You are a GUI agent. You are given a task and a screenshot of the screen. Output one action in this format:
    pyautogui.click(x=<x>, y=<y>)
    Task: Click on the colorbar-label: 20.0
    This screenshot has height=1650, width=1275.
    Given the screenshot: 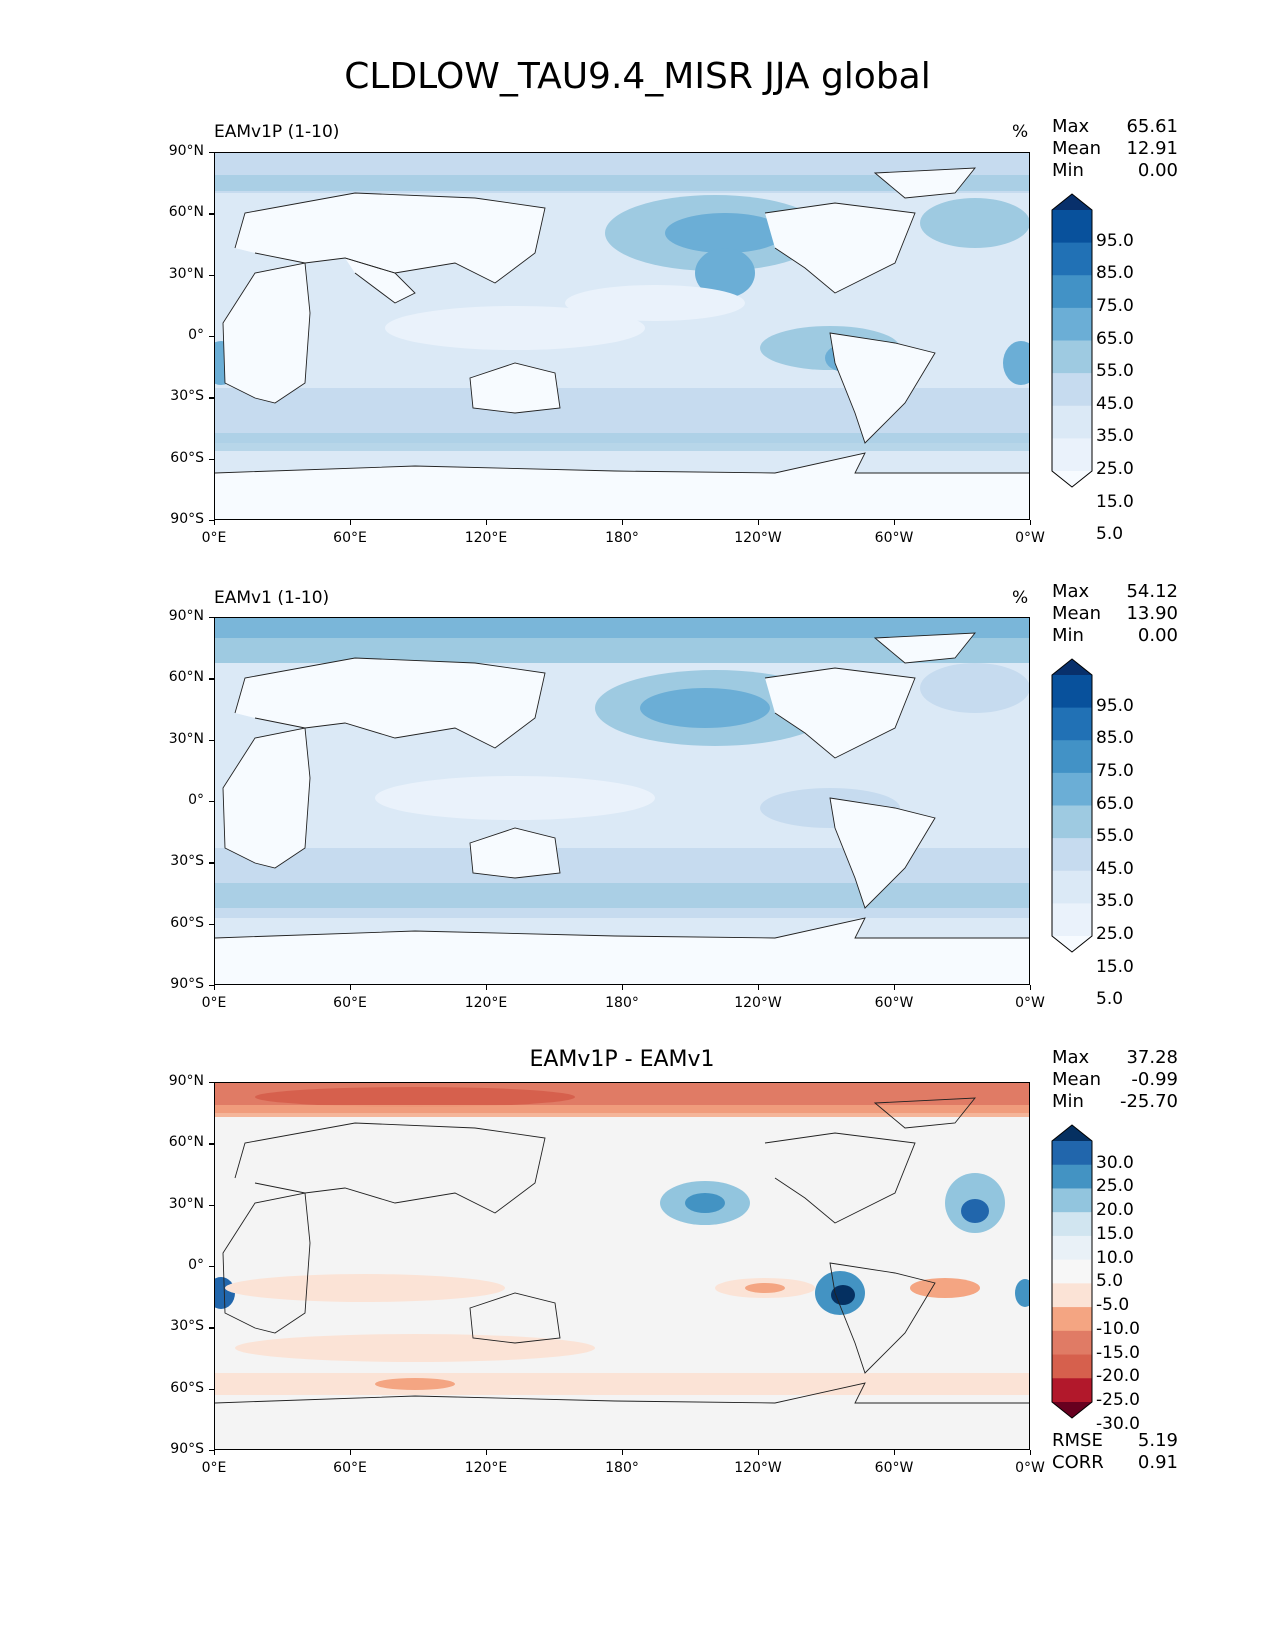 What is the action you would take?
    pyautogui.click(x=1115, y=1210)
    